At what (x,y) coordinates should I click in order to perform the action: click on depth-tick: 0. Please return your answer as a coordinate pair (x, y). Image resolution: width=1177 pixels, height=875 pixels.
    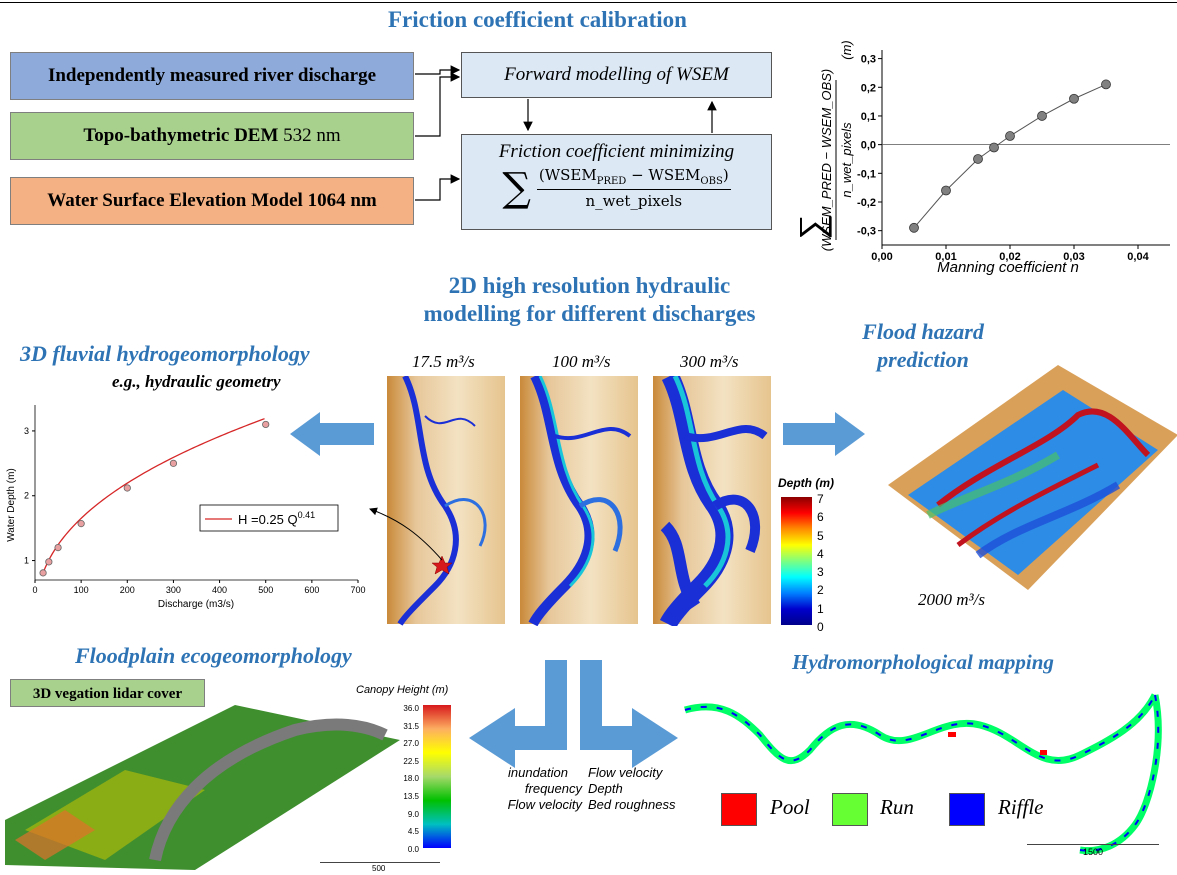
    Looking at the image, I should click on (820, 627).